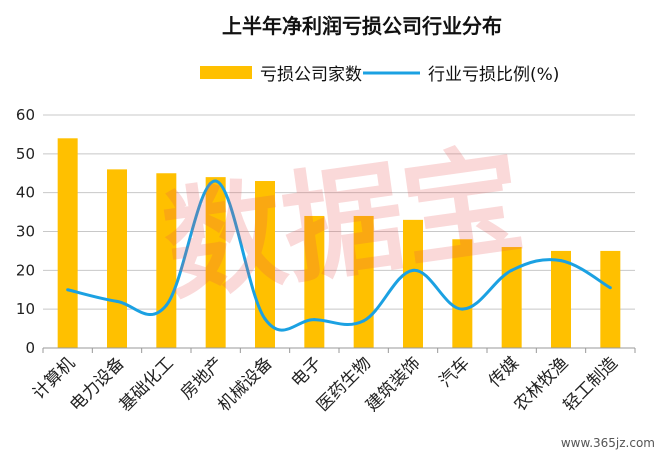  Describe the element at coordinates (379, 75) in the screenshot. I see `legend: 亏损公司家数 行业亏损比例(%)` at that location.